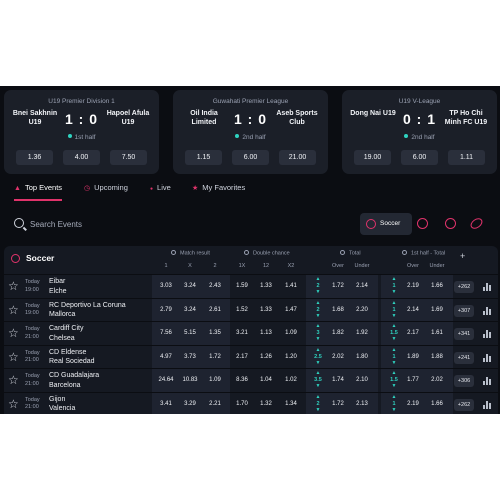  I want to click on odd-cell-mr-0: 7.56, so click(166, 333).